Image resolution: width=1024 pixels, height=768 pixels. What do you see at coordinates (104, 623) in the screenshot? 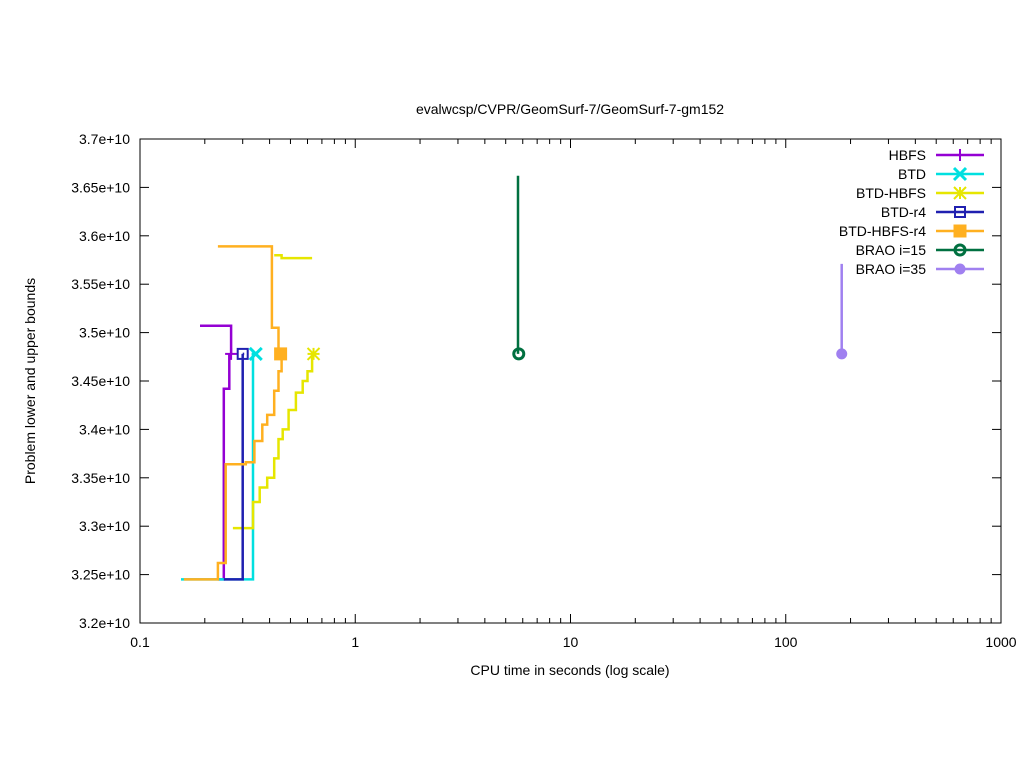
I see `y-tick-label: 3.2e+10` at bounding box center [104, 623].